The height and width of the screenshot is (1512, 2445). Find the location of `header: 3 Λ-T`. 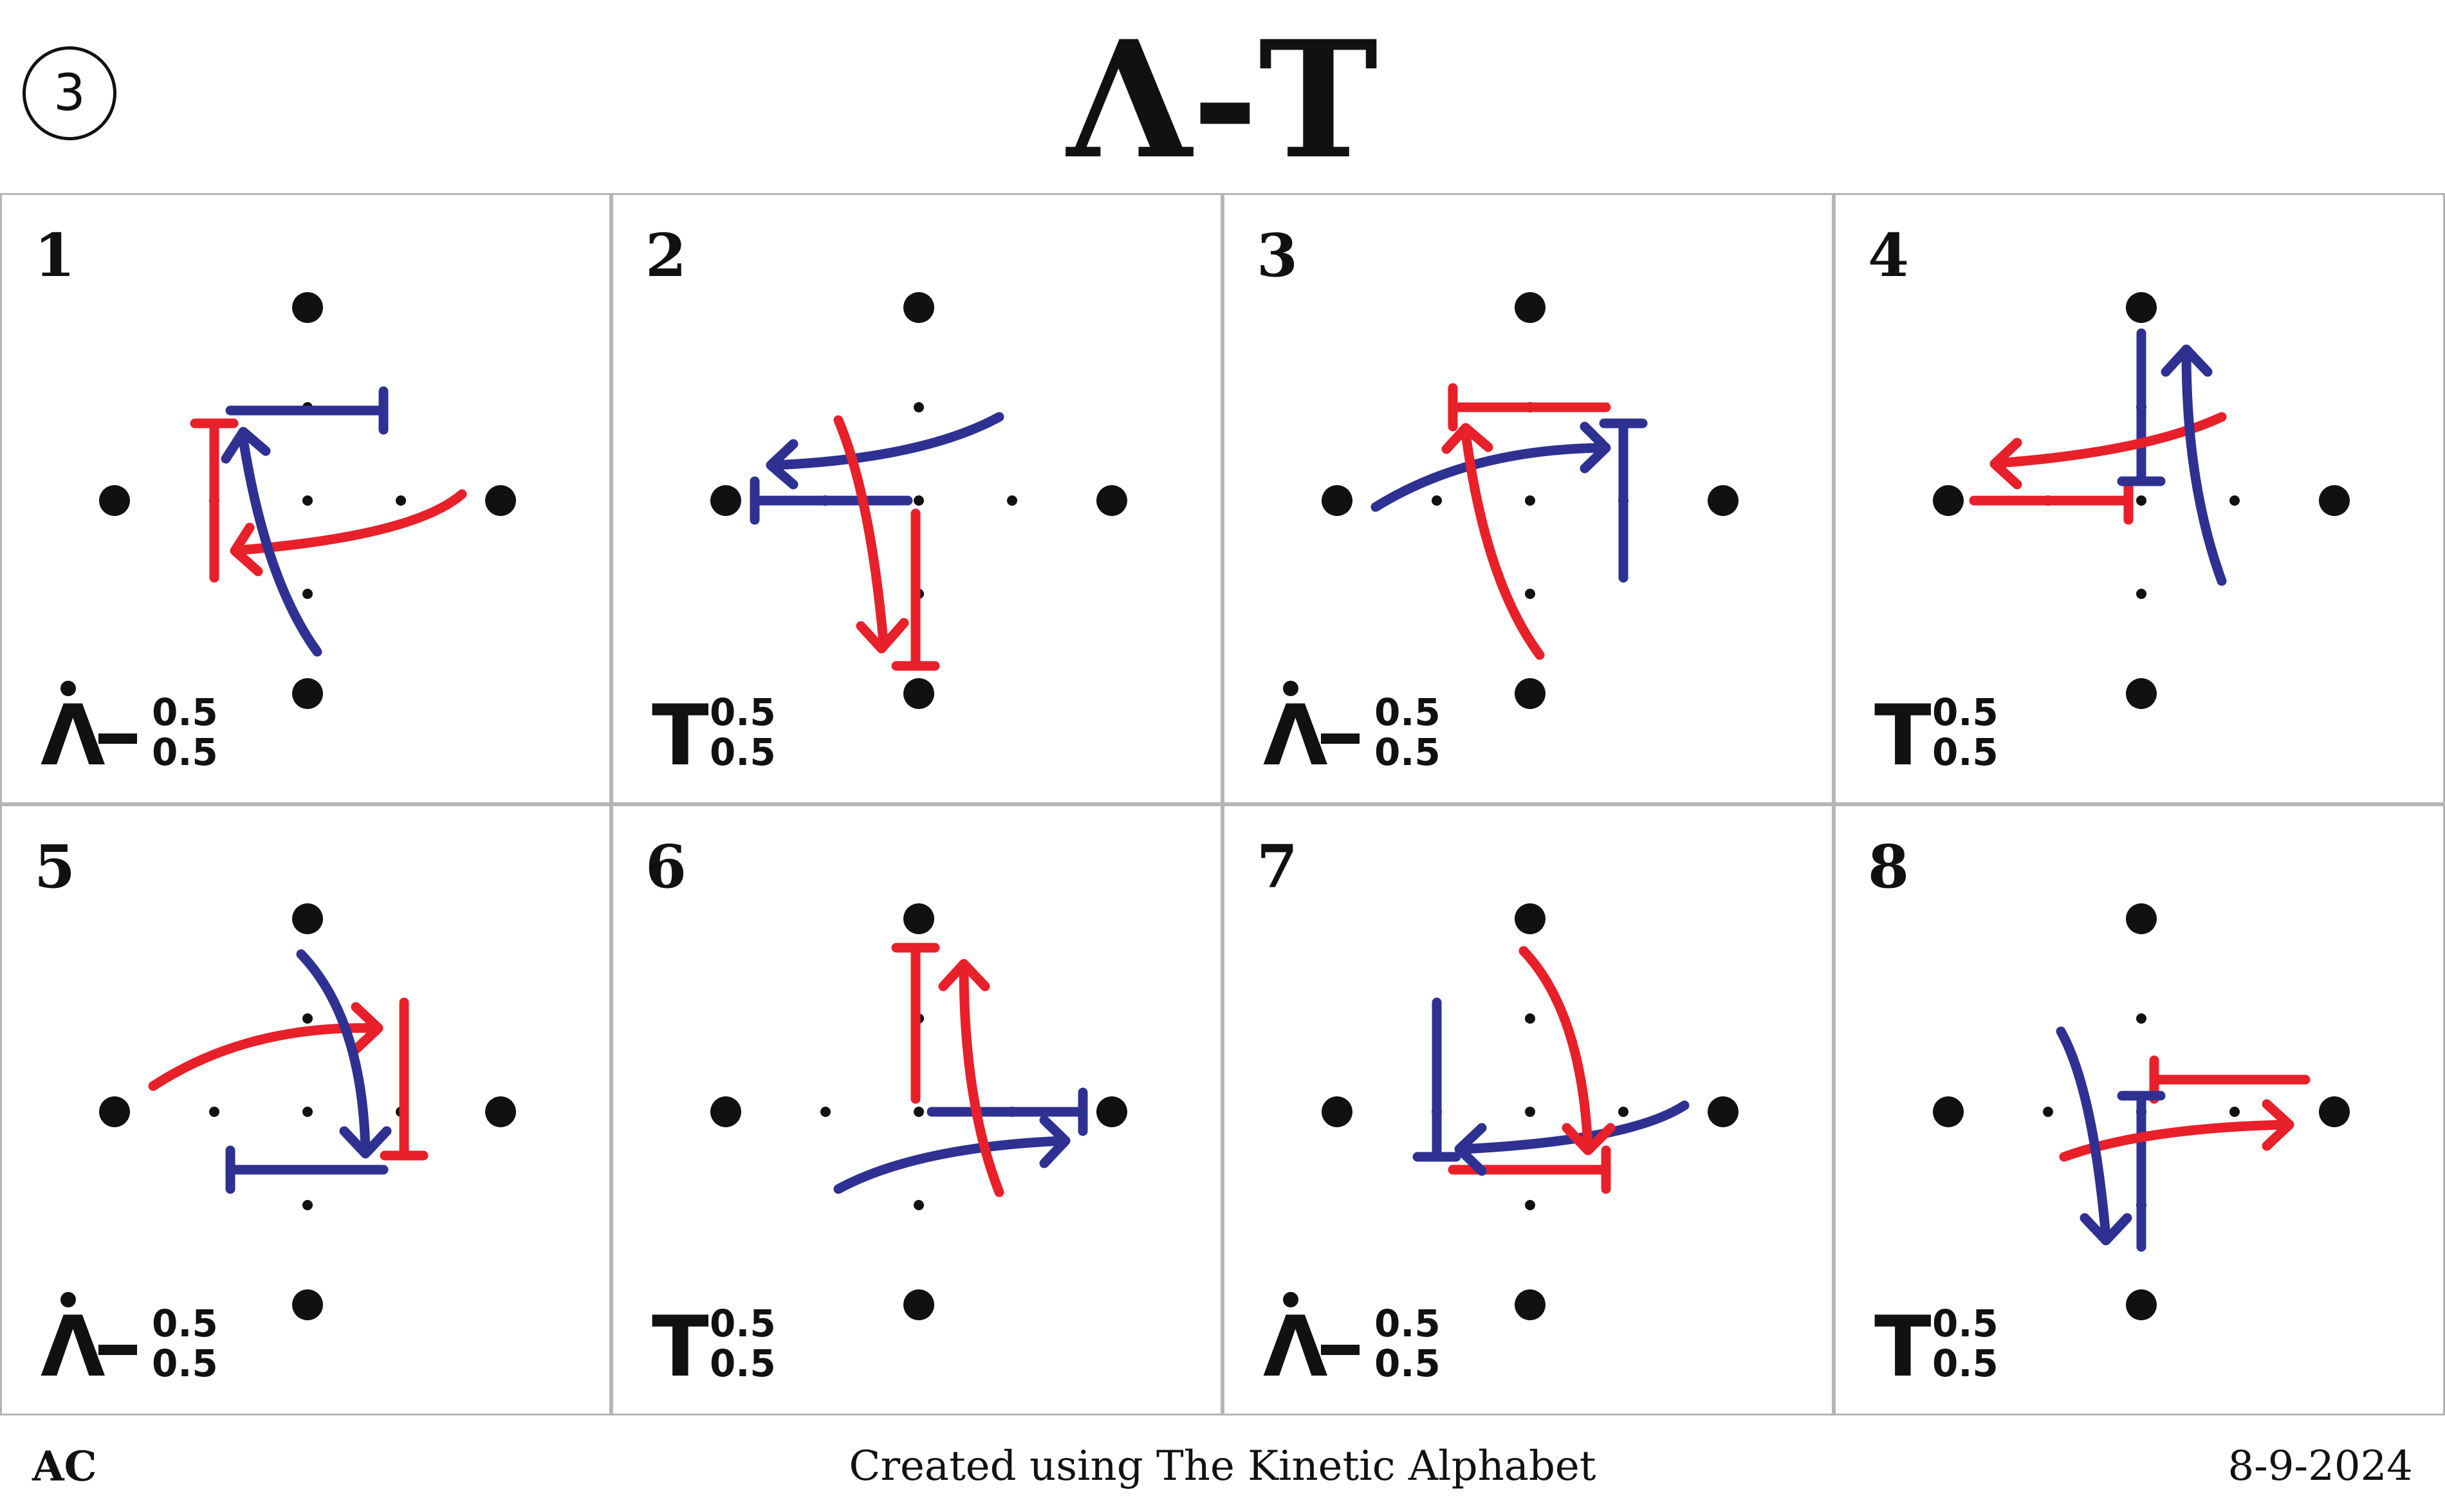

header: 3 Λ-T is located at coordinates (1222, 96).